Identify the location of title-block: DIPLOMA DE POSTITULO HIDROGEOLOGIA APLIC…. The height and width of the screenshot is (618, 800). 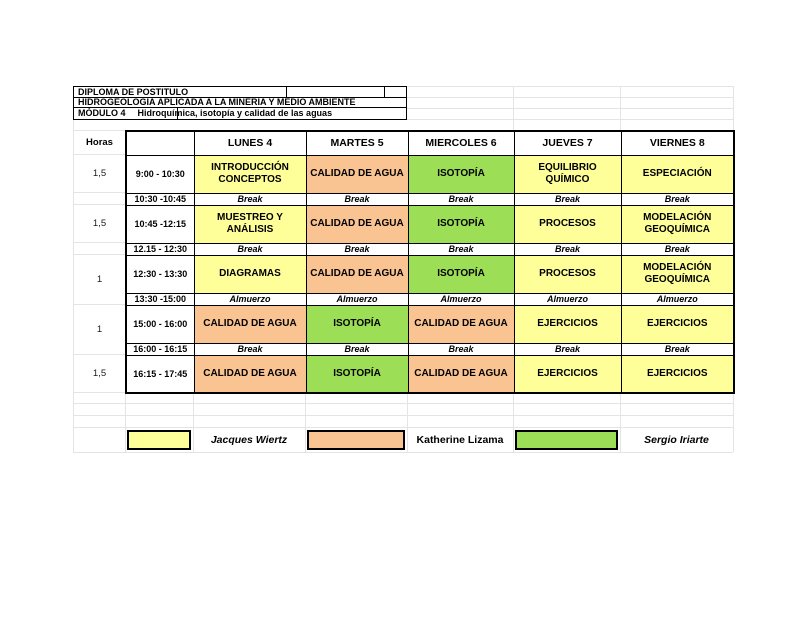
(240, 103).